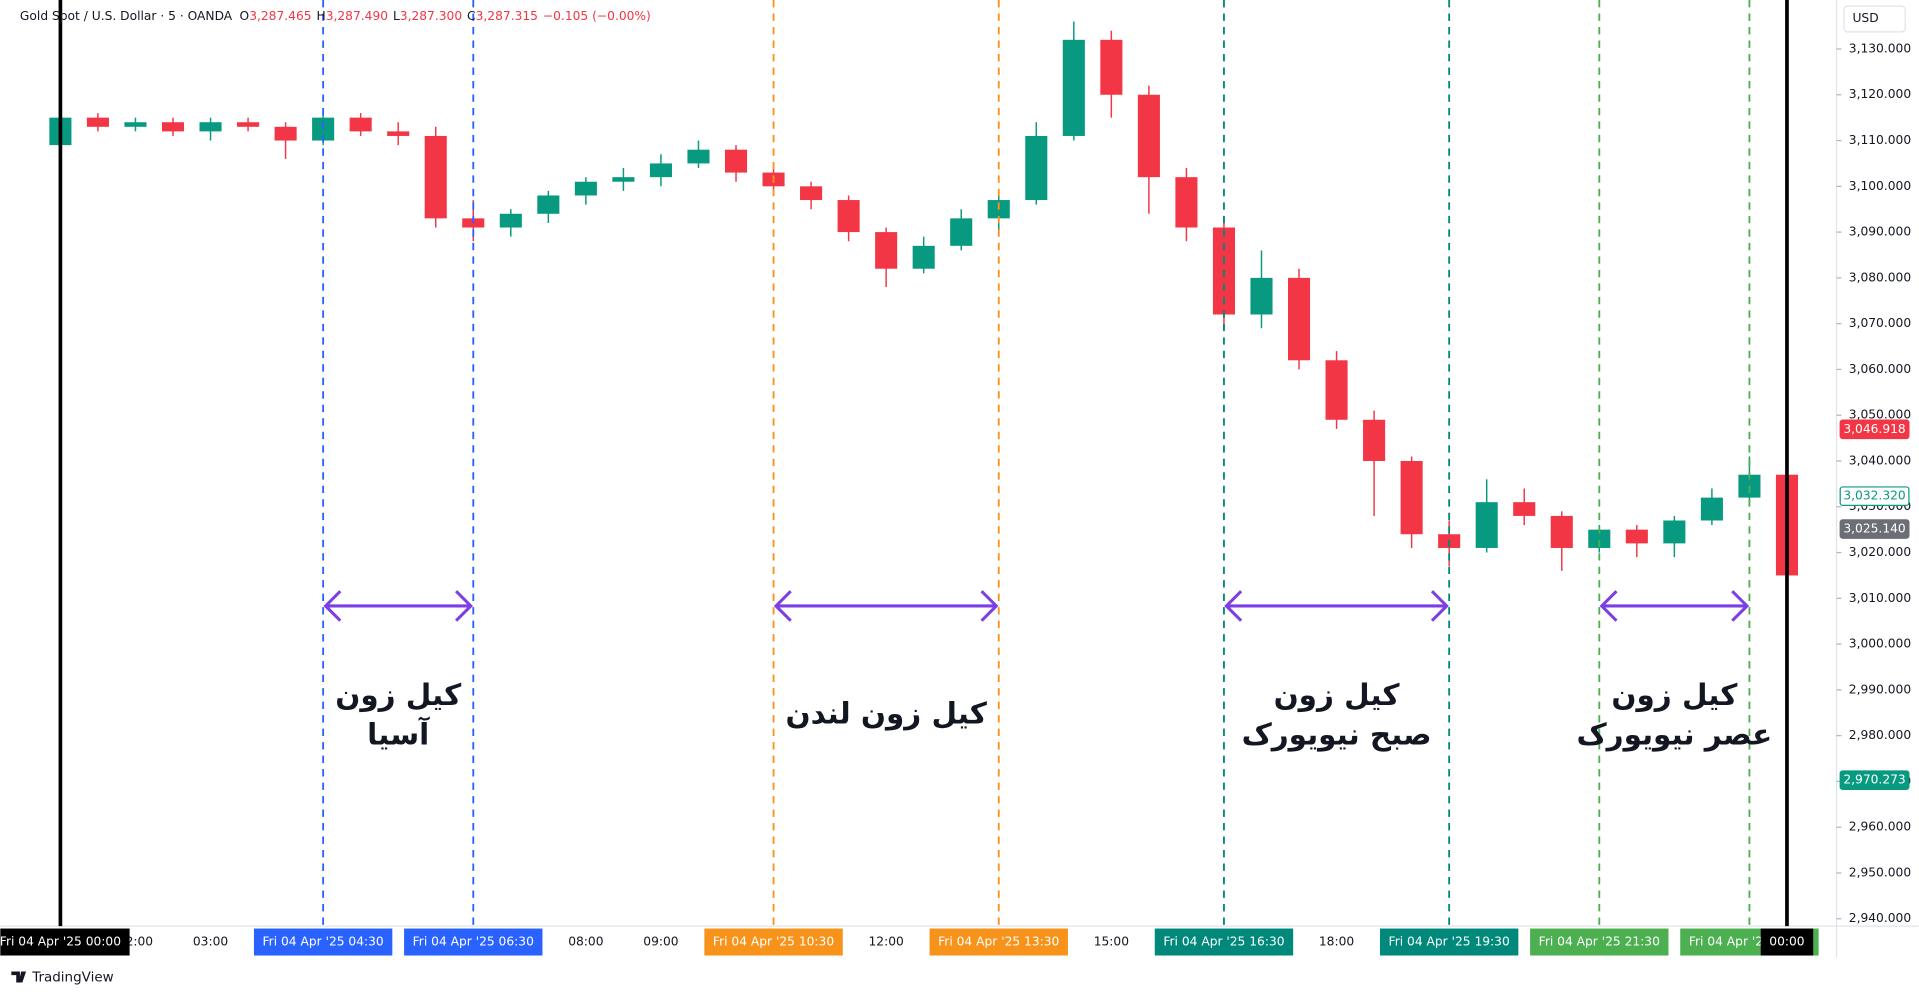 This screenshot has height=996, width=1919. What do you see at coordinates (885, 942) in the screenshot?
I see `x-tick-label: 12:00` at bounding box center [885, 942].